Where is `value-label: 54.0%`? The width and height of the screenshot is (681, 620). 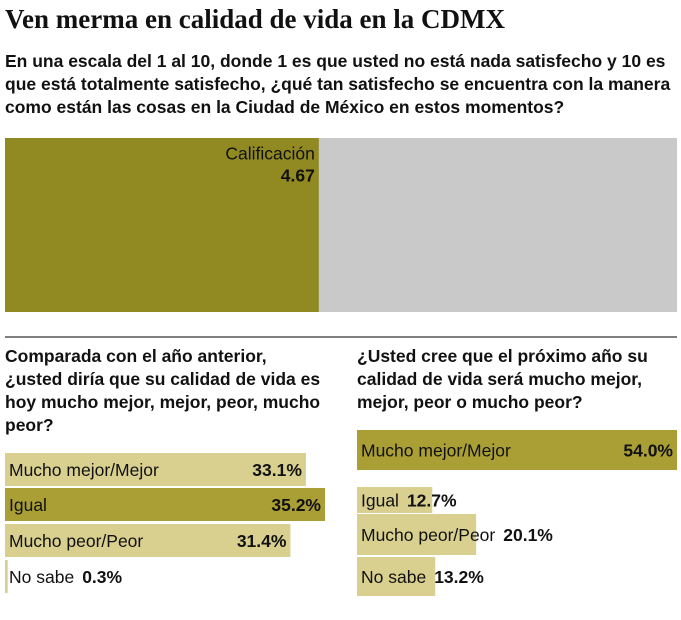 value-label: 54.0% is located at coordinates (648, 451).